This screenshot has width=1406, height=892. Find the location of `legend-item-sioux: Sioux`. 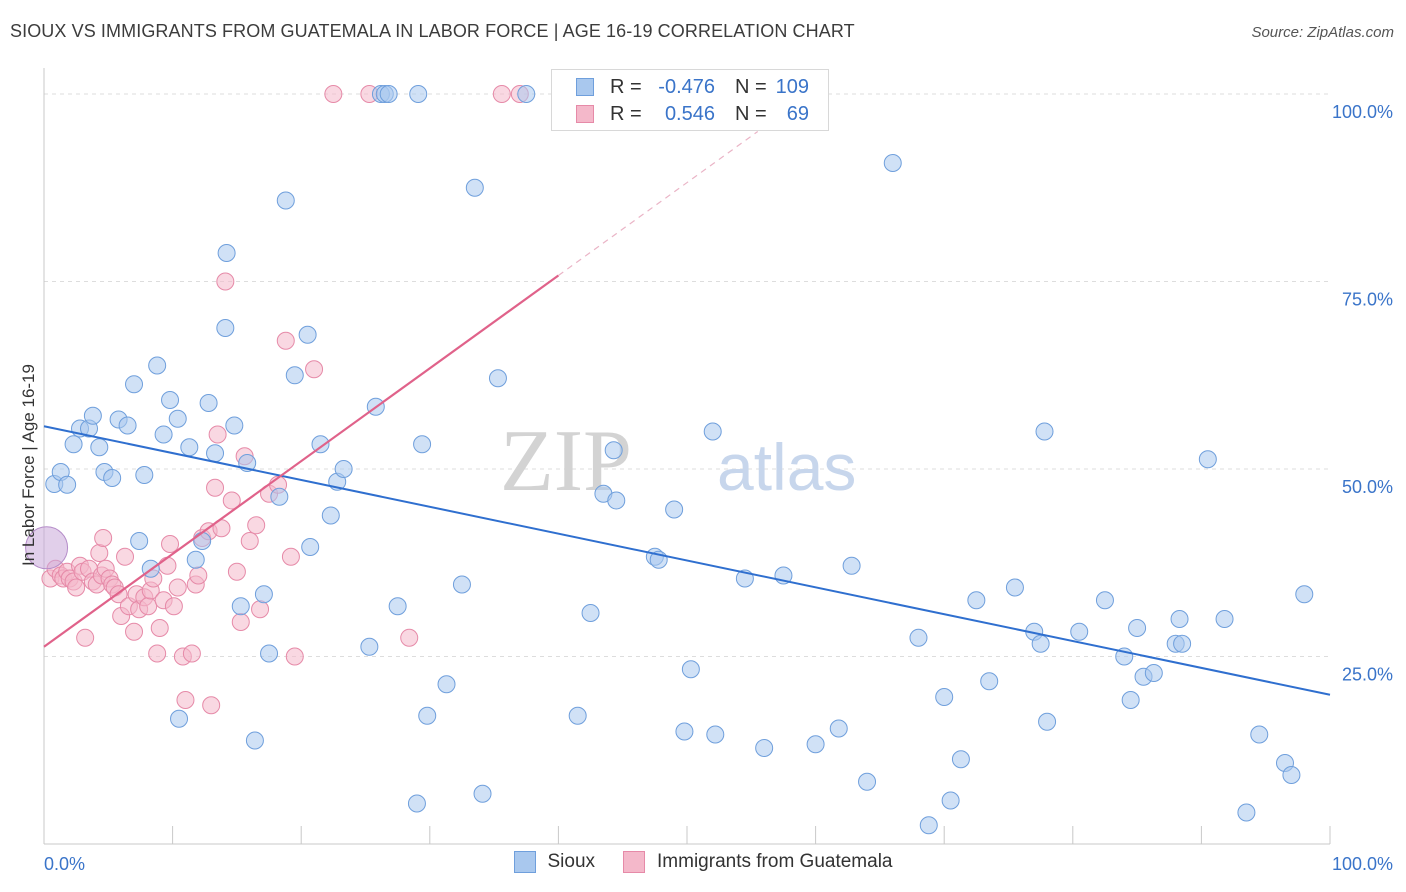

legend-item-sioux: Sioux is located at coordinates (554, 862).